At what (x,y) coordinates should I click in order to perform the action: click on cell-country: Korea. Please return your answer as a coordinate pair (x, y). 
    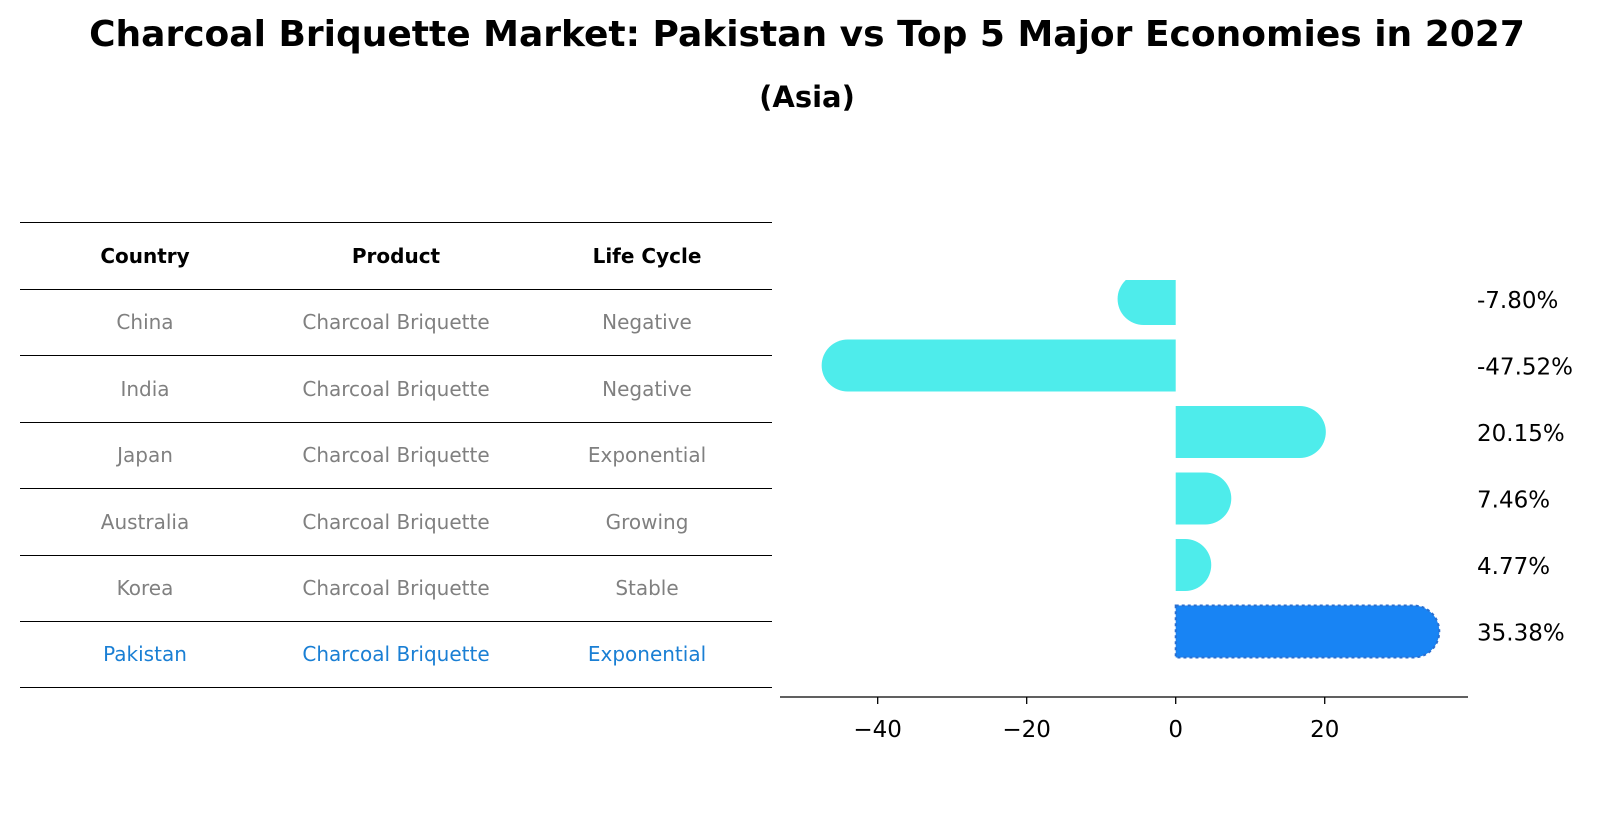
    Looking at the image, I should click on (145, 588).